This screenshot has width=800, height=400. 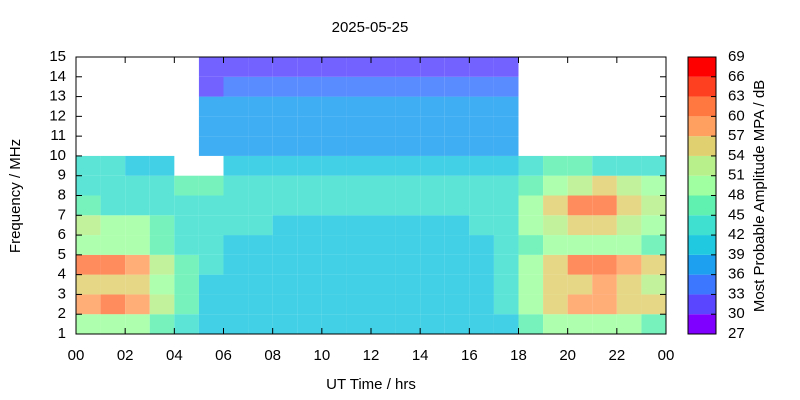 I want to click on x-tick-label: 14, so click(x=420, y=355).